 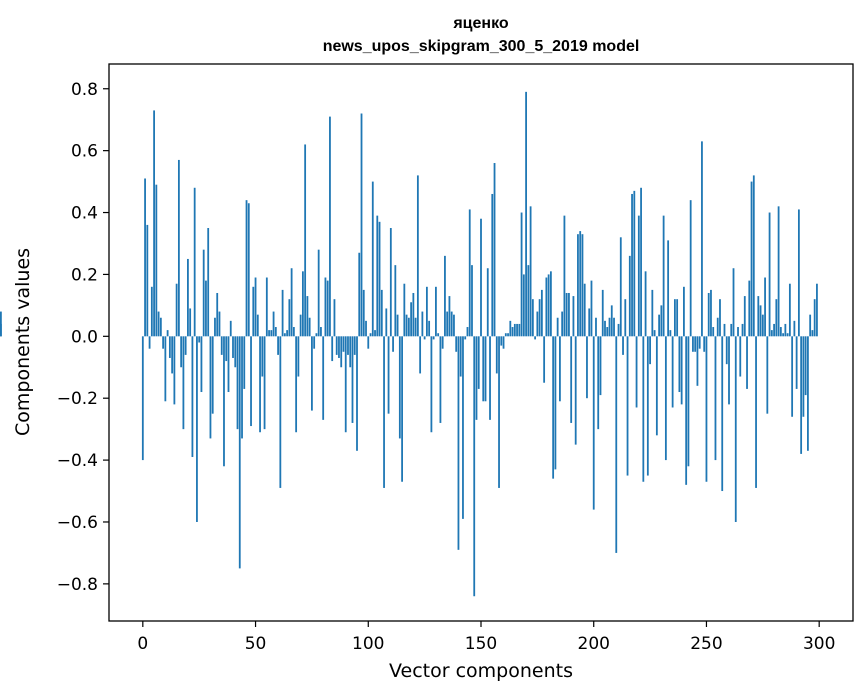 What do you see at coordinates (819, 644) in the screenshot?
I see `x-tick-label: 300` at bounding box center [819, 644].